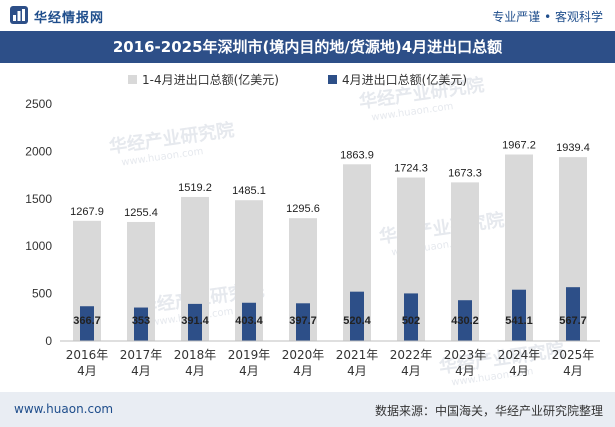 The width and height of the screenshot is (615, 427). What do you see at coordinates (573, 355) in the screenshot?
I see `x-tick-label: 2025年` at bounding box center [573, 355].